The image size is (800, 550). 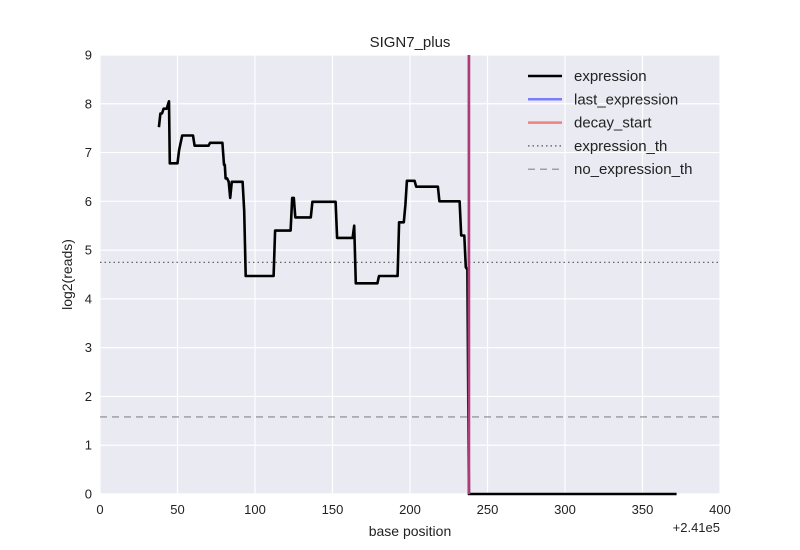 What do you see at coordinates (88, 347) in the screenshot?
I see `y-tick-label: 3` at bounding box center [88, 347].